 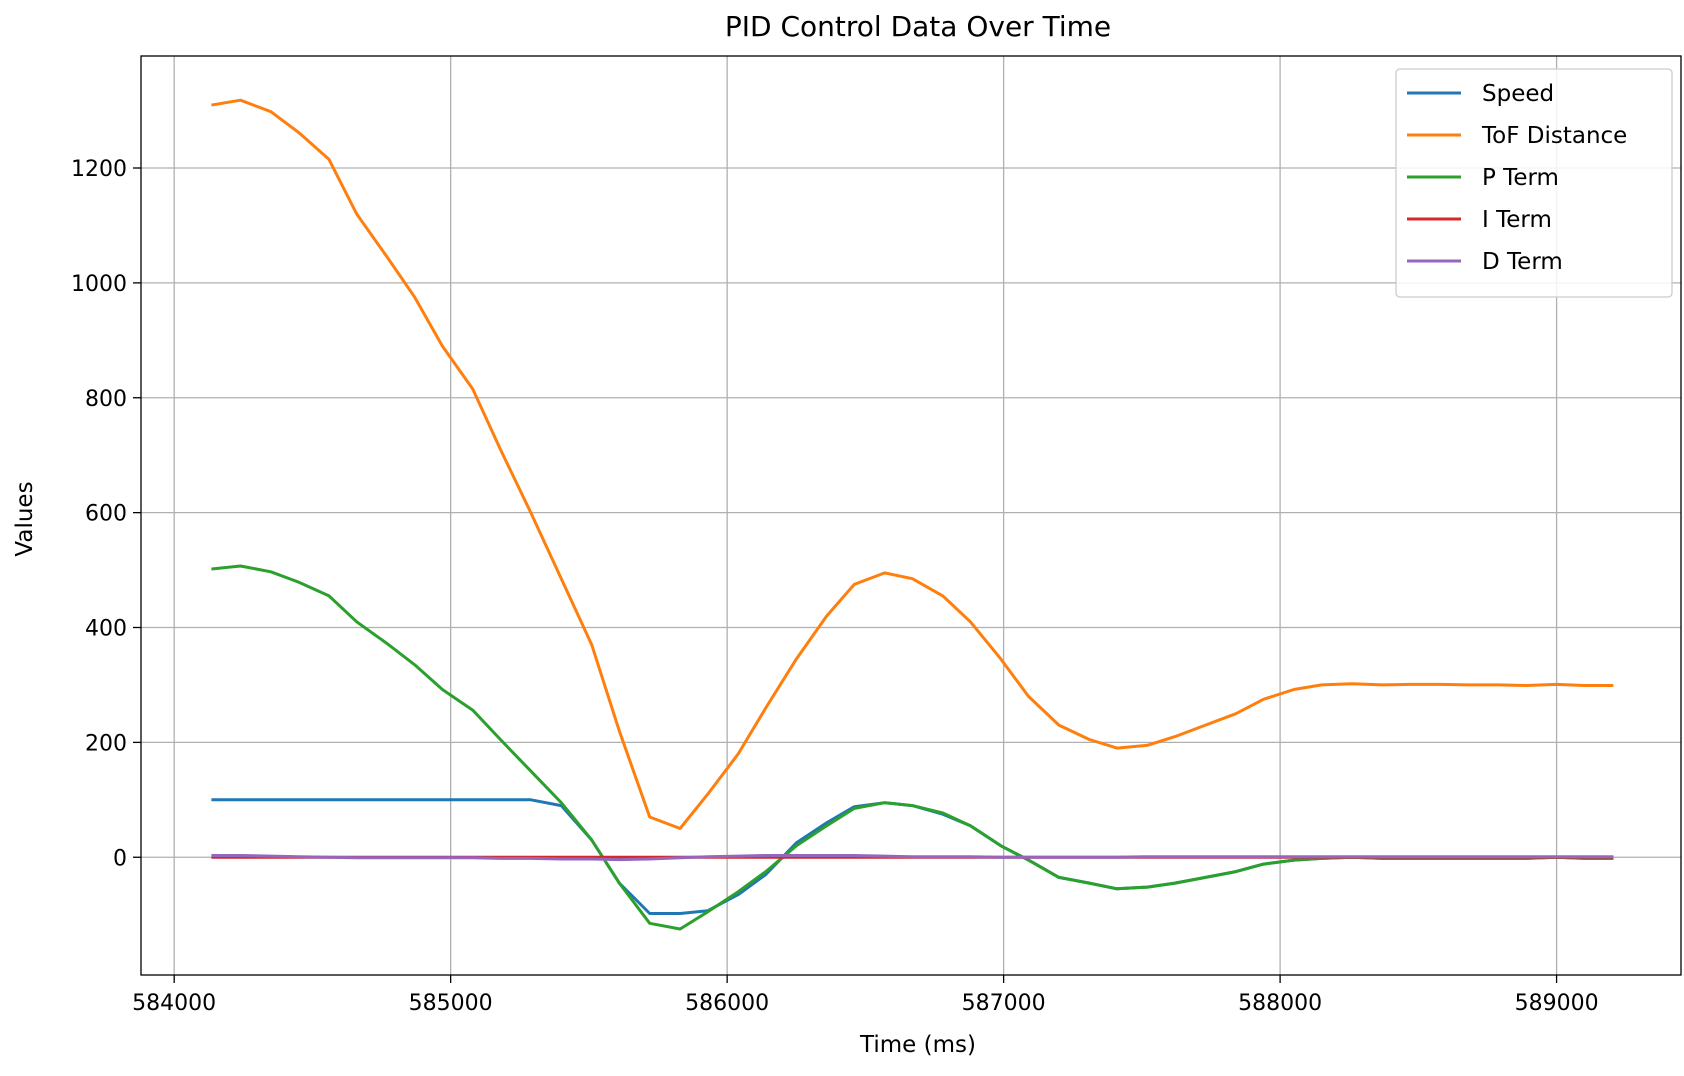 I want to click on y-tick-label: 800, so click(x=106, y=399).